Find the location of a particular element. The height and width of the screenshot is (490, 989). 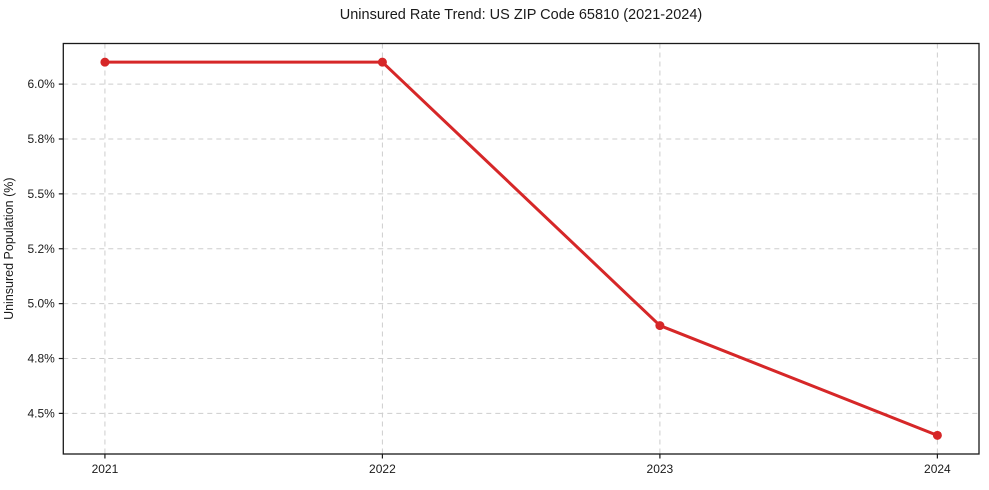

x-tick-label: 2022 is located at coordinates (382, 469).